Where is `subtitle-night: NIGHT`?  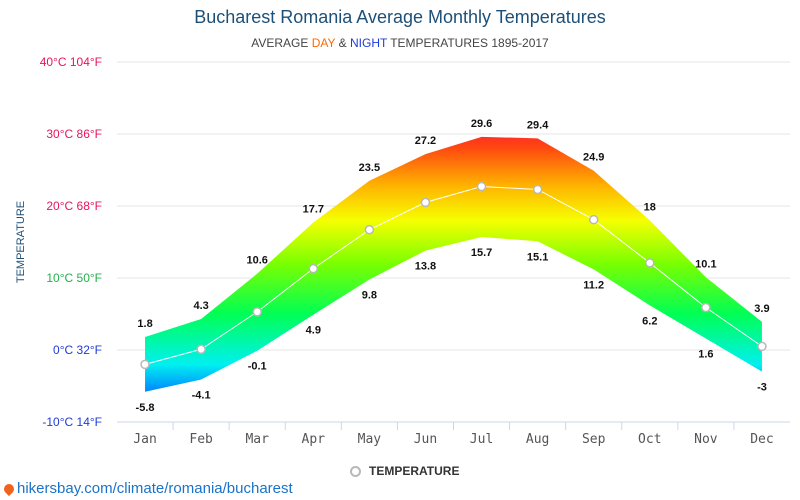
subtitle-night: NIGHT is located at coordinates (368, 43).